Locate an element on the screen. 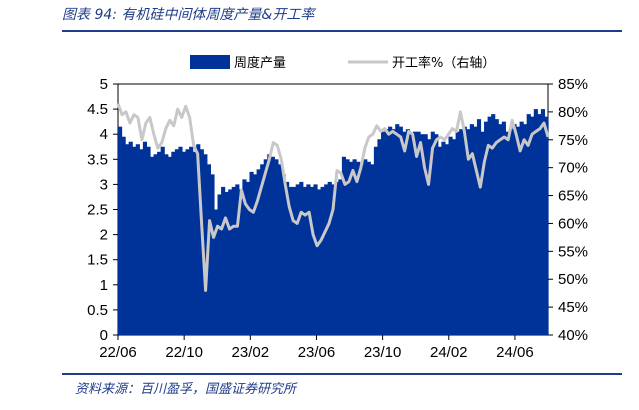  x-tick-label: 23/02 is located at coordinates (251, 352).